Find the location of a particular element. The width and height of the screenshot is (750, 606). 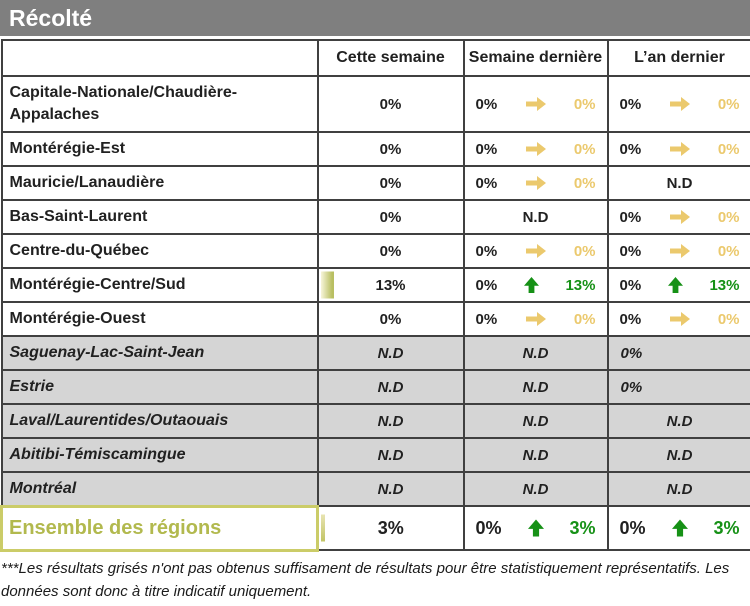

table-row-grayed: Estrie N.D N.D 0% is located at coordinates (375, 387).